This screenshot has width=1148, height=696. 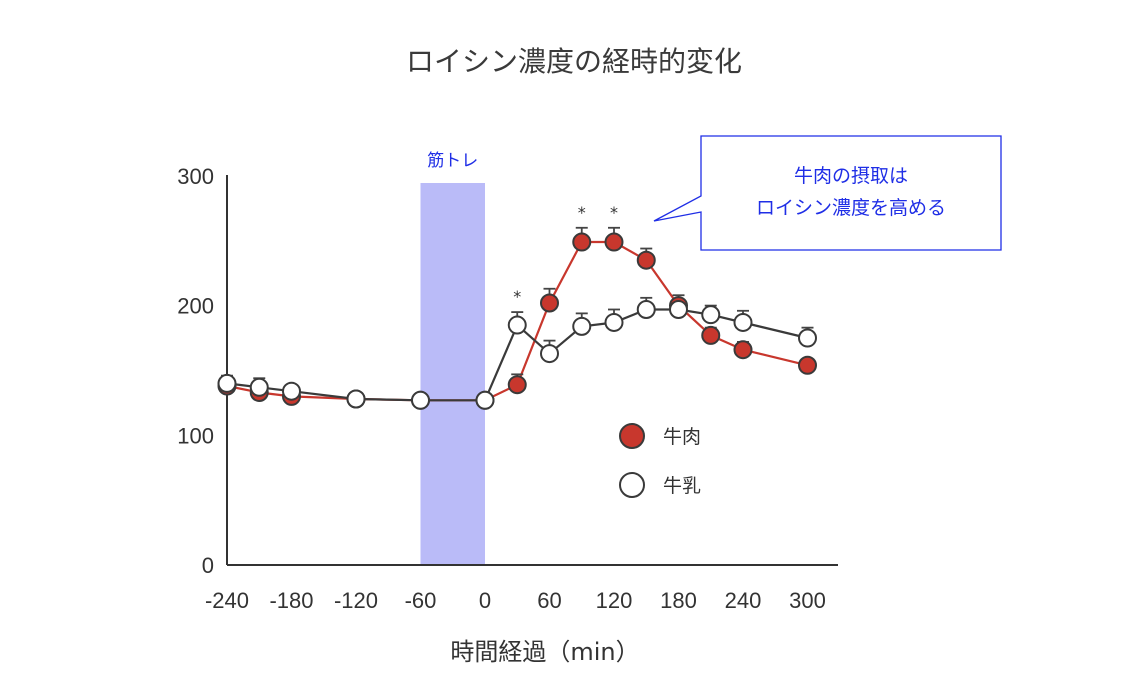 What do you see at coordinates (549, 600) in the screenshot?
I see `x-tick-label: 60` at bounding box center [549, 600].